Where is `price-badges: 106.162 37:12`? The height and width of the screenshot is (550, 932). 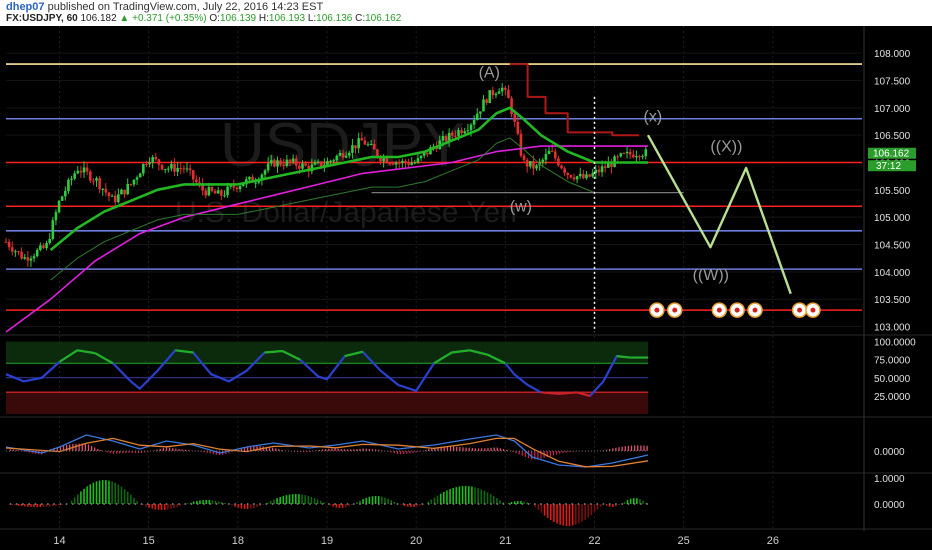
price-badges: 106.162 37:12 is located at coordinates (892, 159).